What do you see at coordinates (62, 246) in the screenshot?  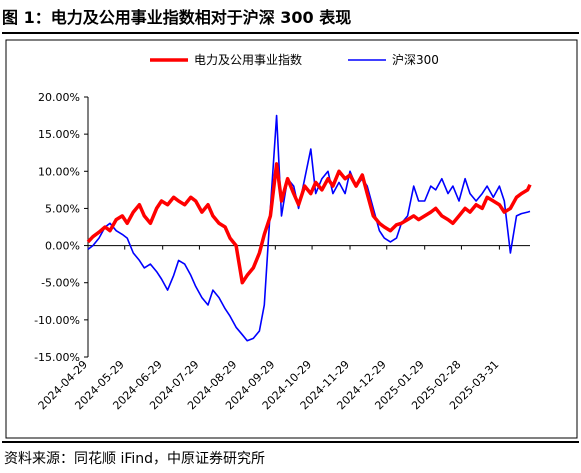 I see `y-tick-label: 0.00%` at bounding box center [62, 246].